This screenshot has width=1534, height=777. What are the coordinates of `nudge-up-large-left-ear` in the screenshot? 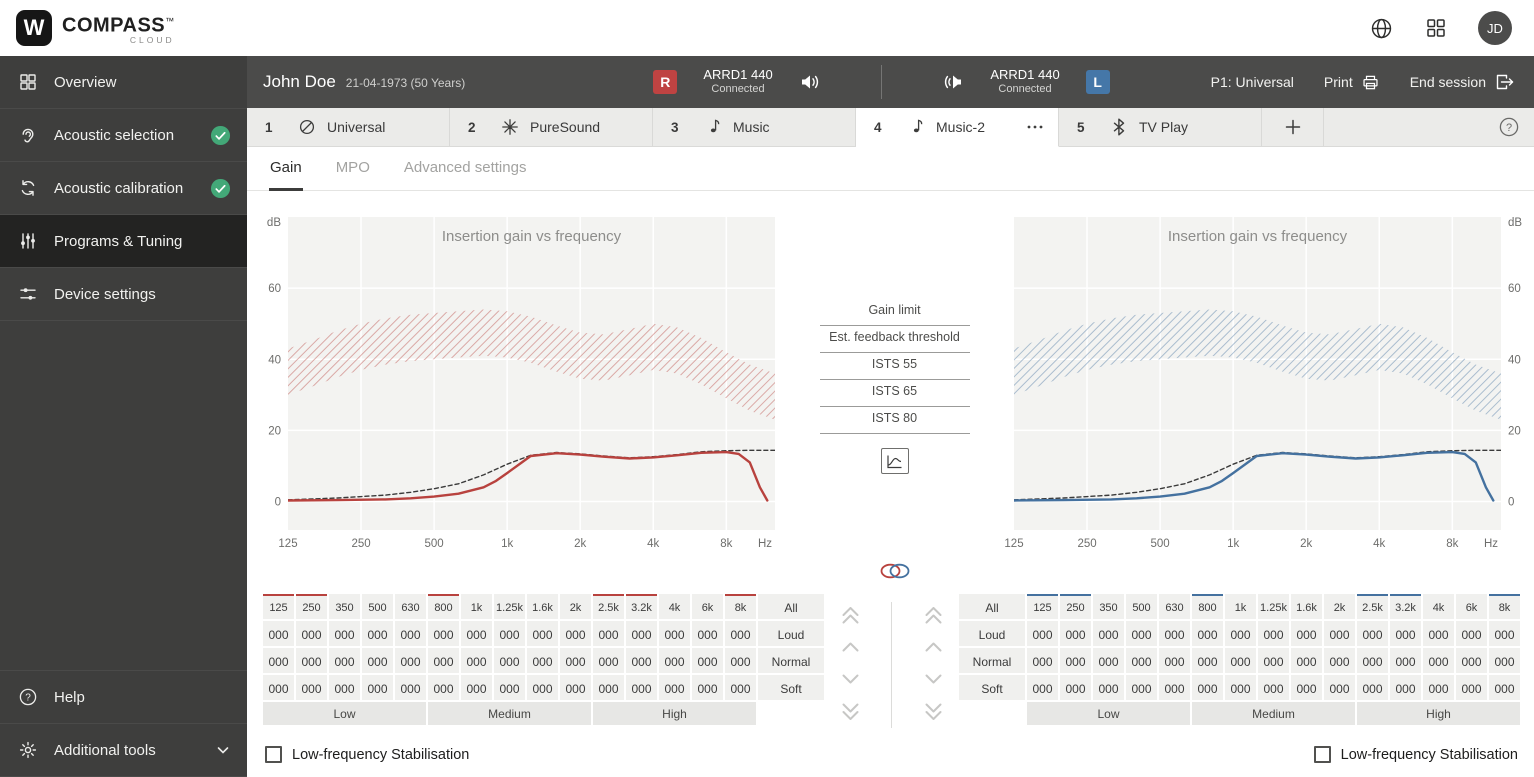 It's located at (933, 615).